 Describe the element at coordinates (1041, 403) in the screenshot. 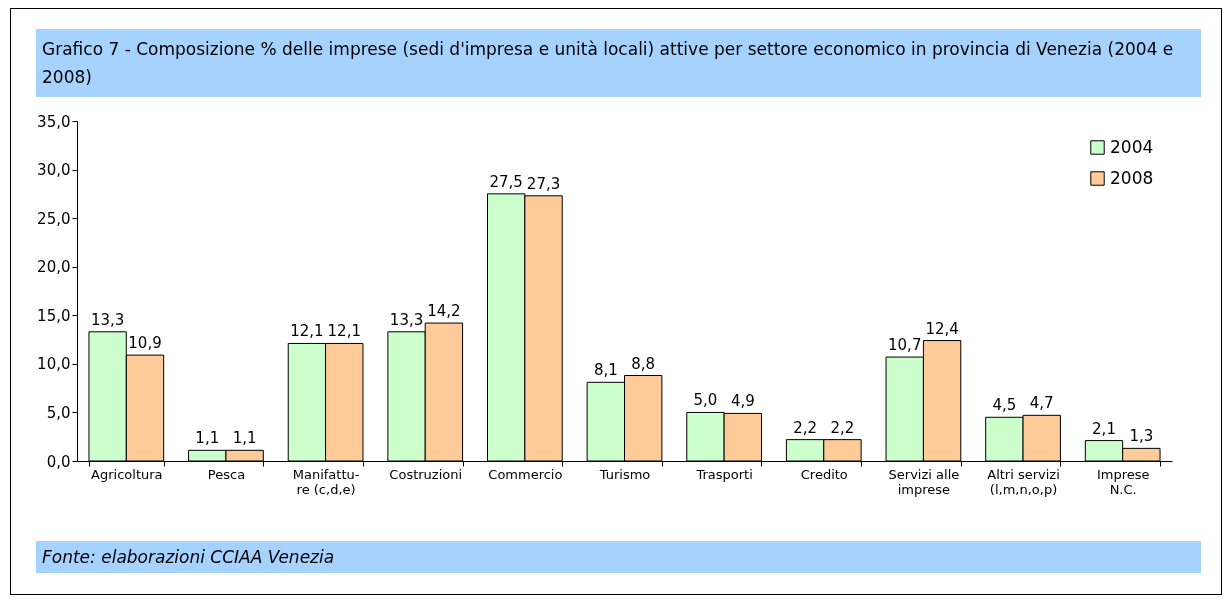

I see `data-label: 4,7` at that location.